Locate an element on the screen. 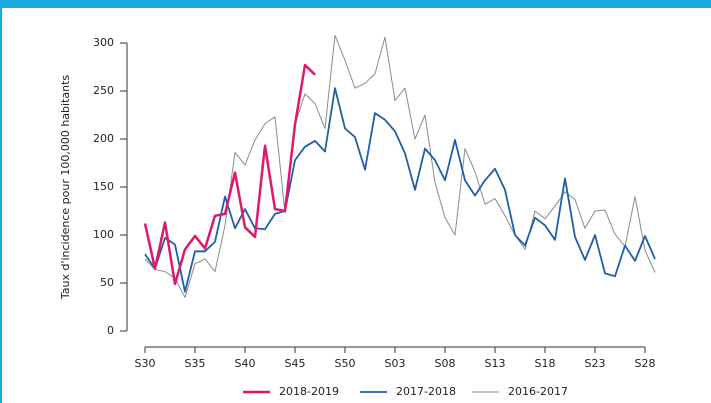  y-tick-label: 250 is located at coordinates (103, 90).